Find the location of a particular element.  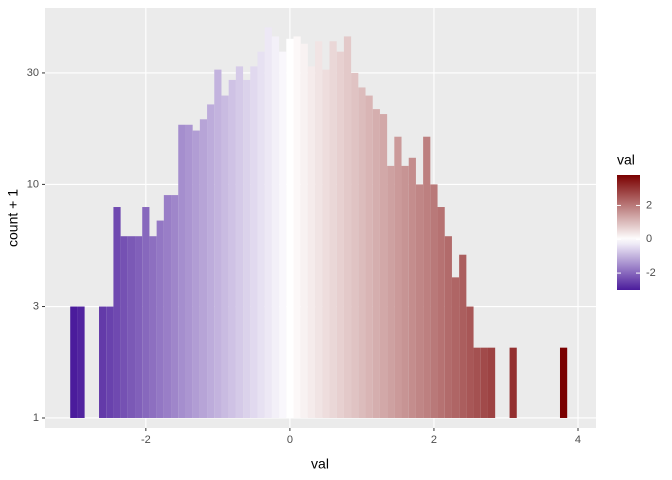

x-tick-label: 4 is located at coordinates (578, 440).